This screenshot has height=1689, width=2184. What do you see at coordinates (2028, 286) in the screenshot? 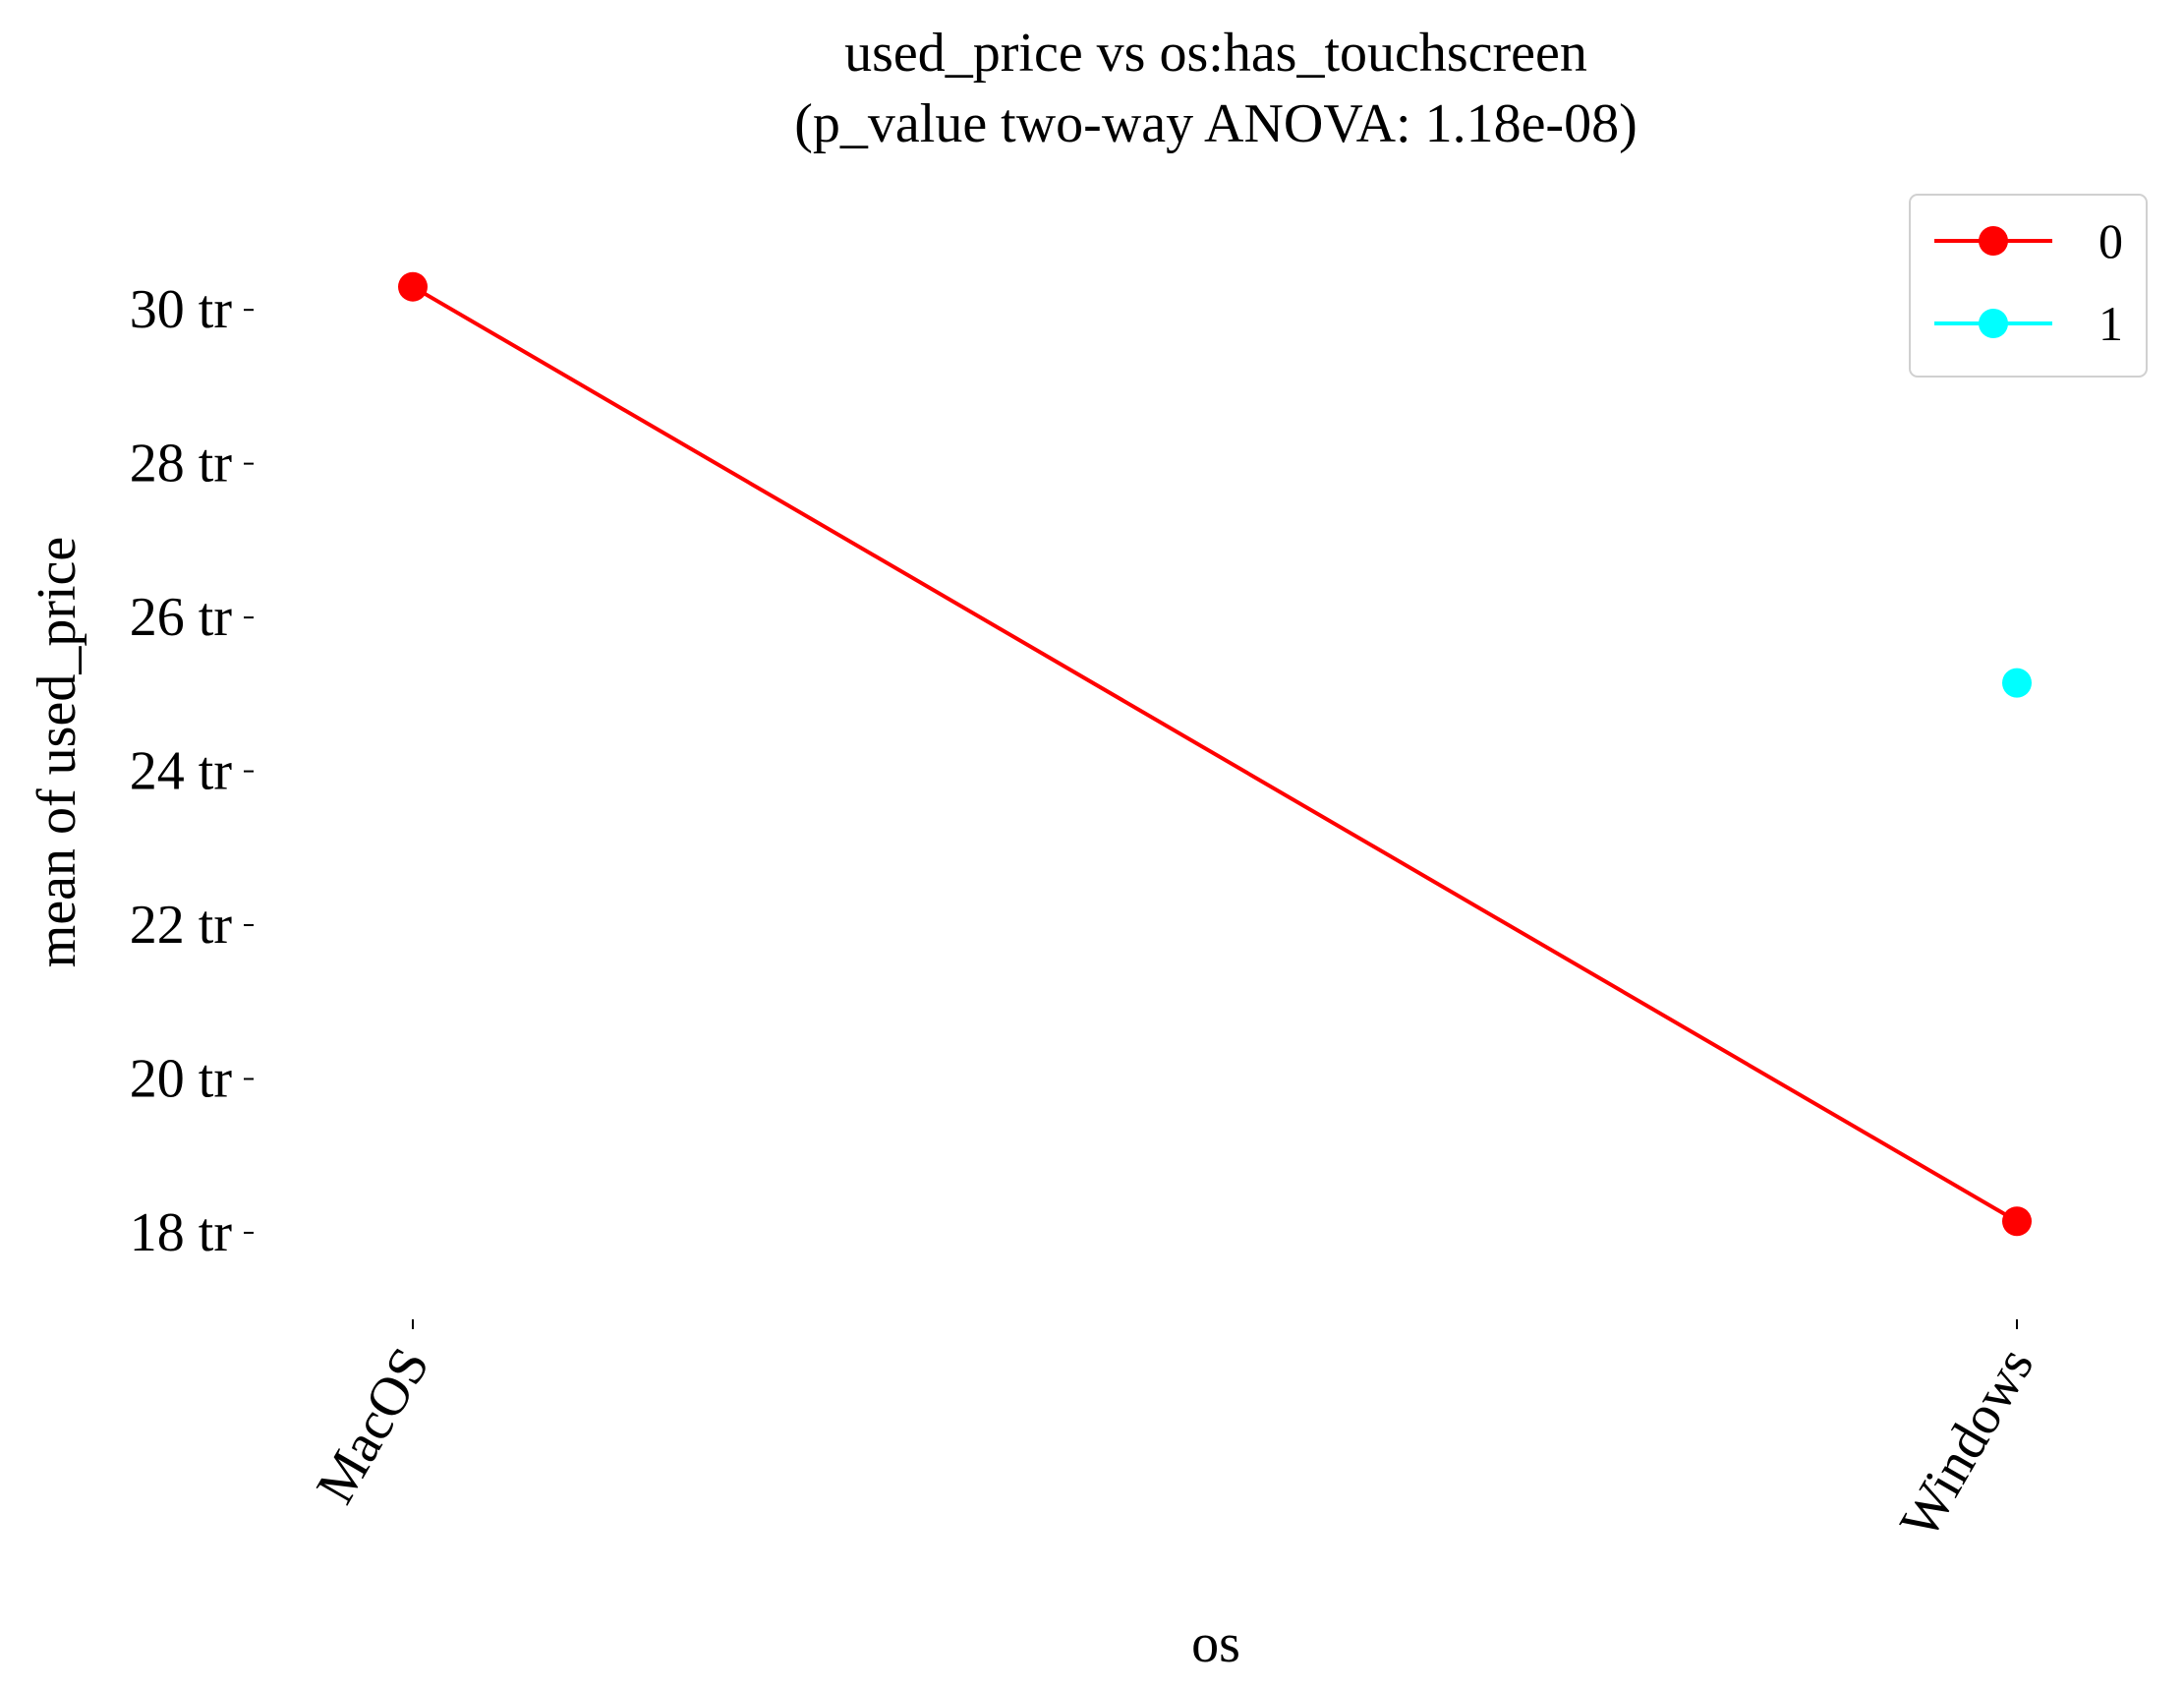
I see `legend: 01` at bounding box center [2028, 286].